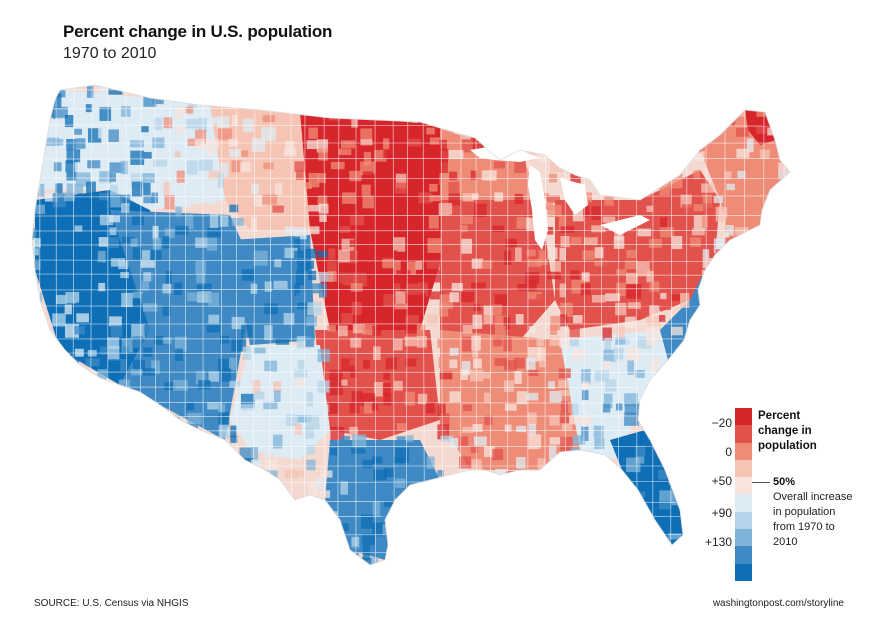 The width and height of the screenshot is (876, 627). I want to click on lake-michigan, so click(538, 207).